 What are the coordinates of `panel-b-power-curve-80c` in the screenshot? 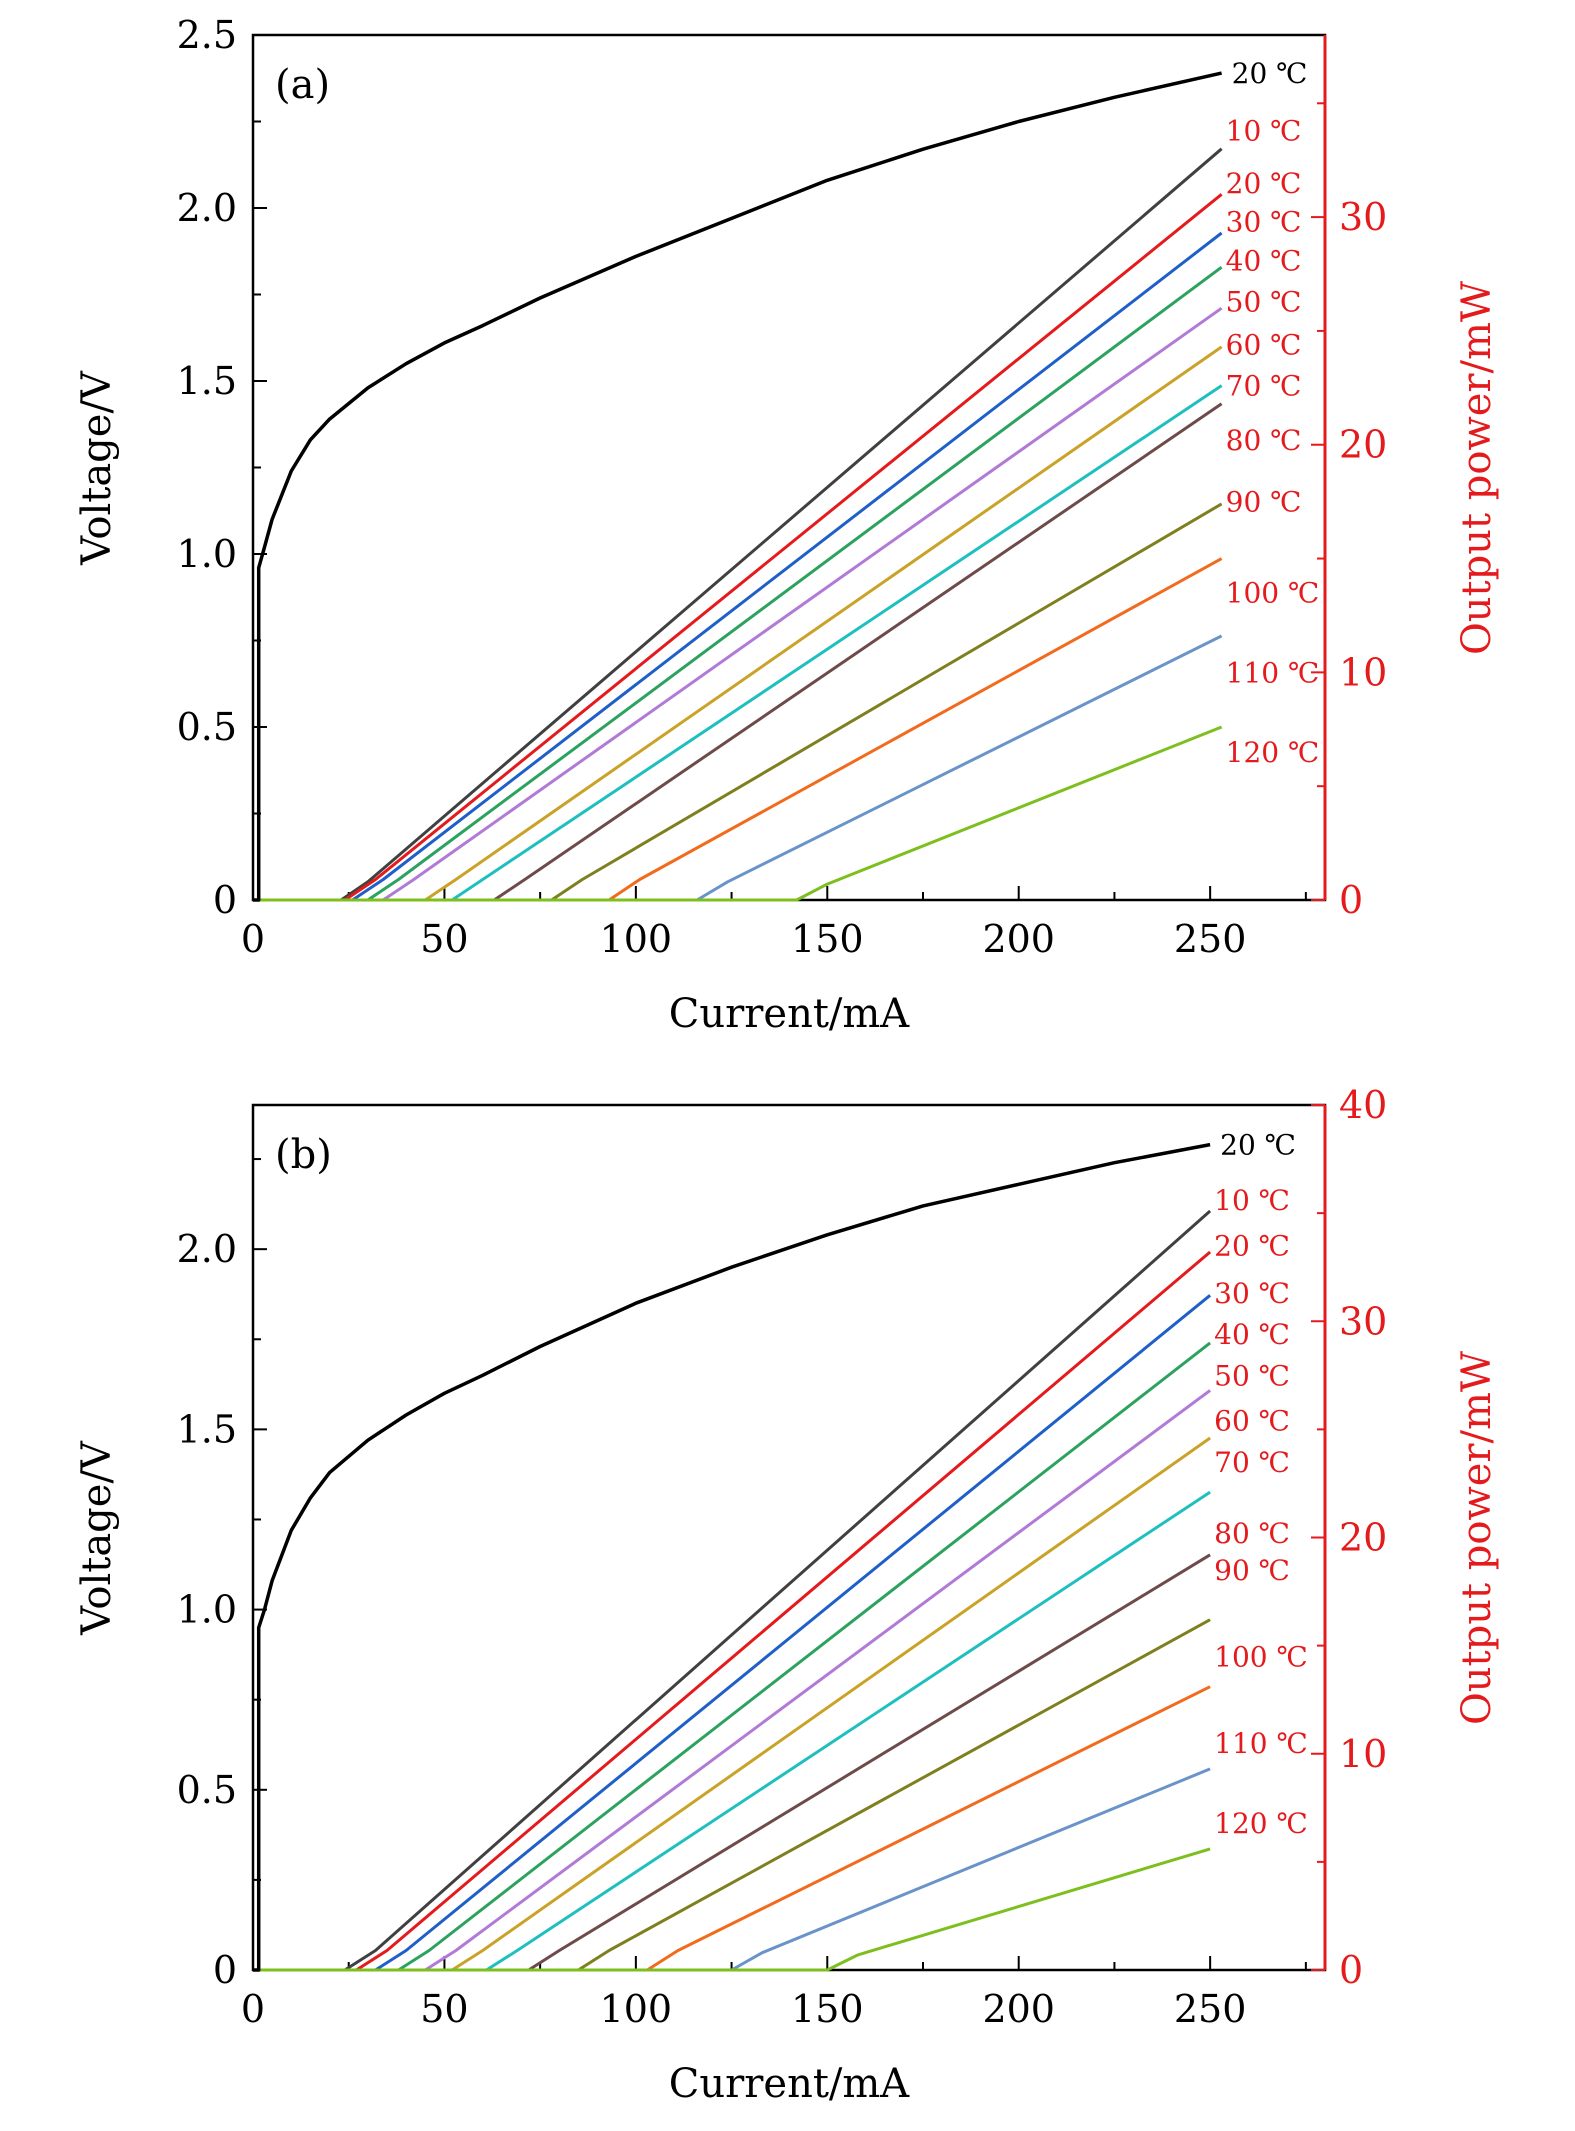 It's located at (732, 1762).